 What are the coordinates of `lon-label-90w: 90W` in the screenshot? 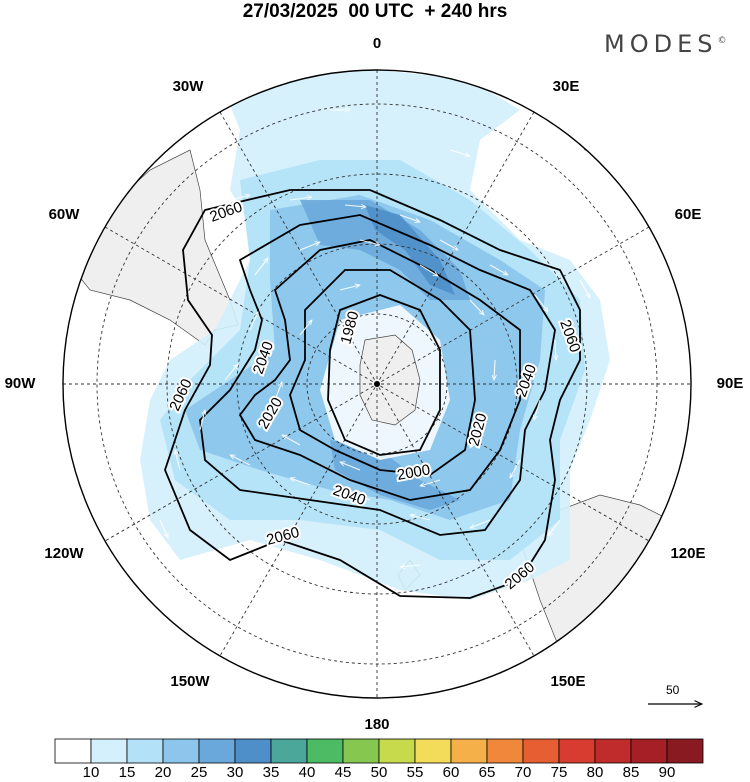 It's located at (20, 383).